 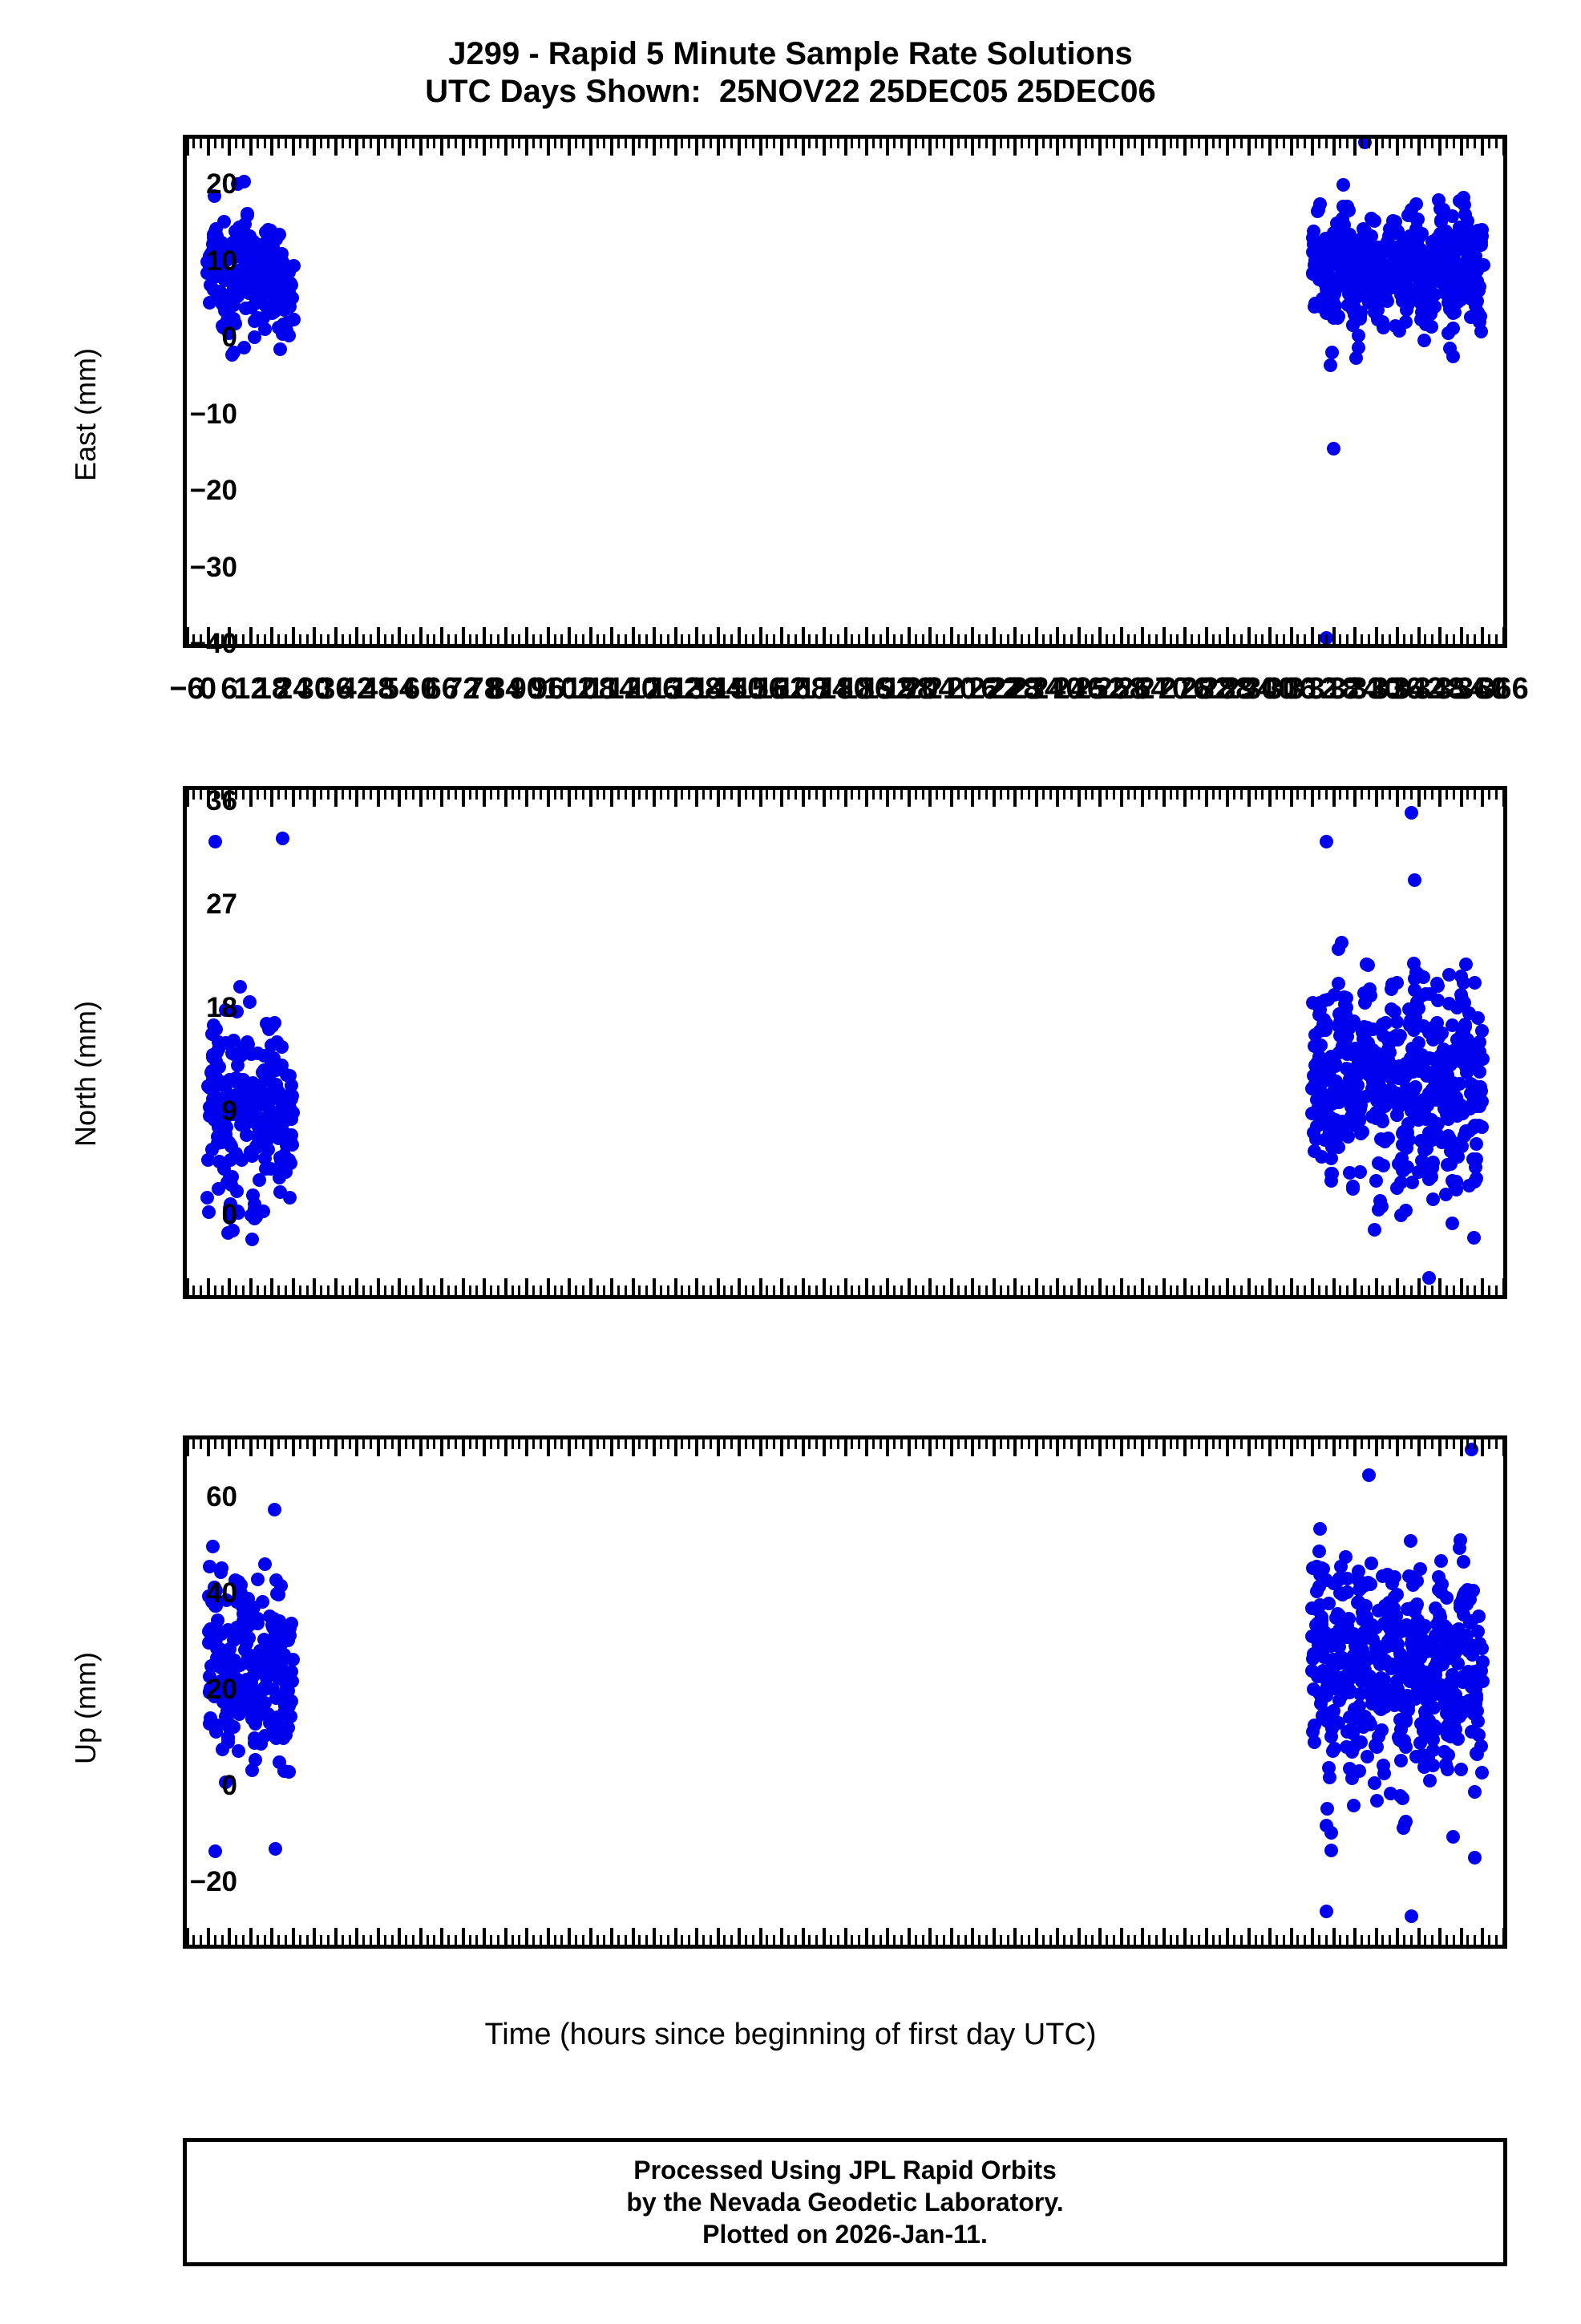 What do you see at coordinates (790, 91) in the screenshot?
I see `title-line-2: UTC Days Shown: 25NOV22 25DEC05 25DEC06` at bounding box center [790, 91].